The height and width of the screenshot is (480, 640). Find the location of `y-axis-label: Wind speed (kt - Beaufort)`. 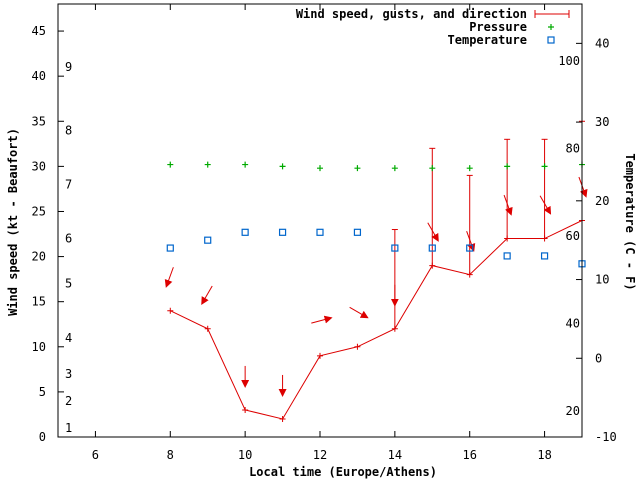

y-axis-label: Wind speed (kt - Beaufort) is located at coordinates (13, 222).